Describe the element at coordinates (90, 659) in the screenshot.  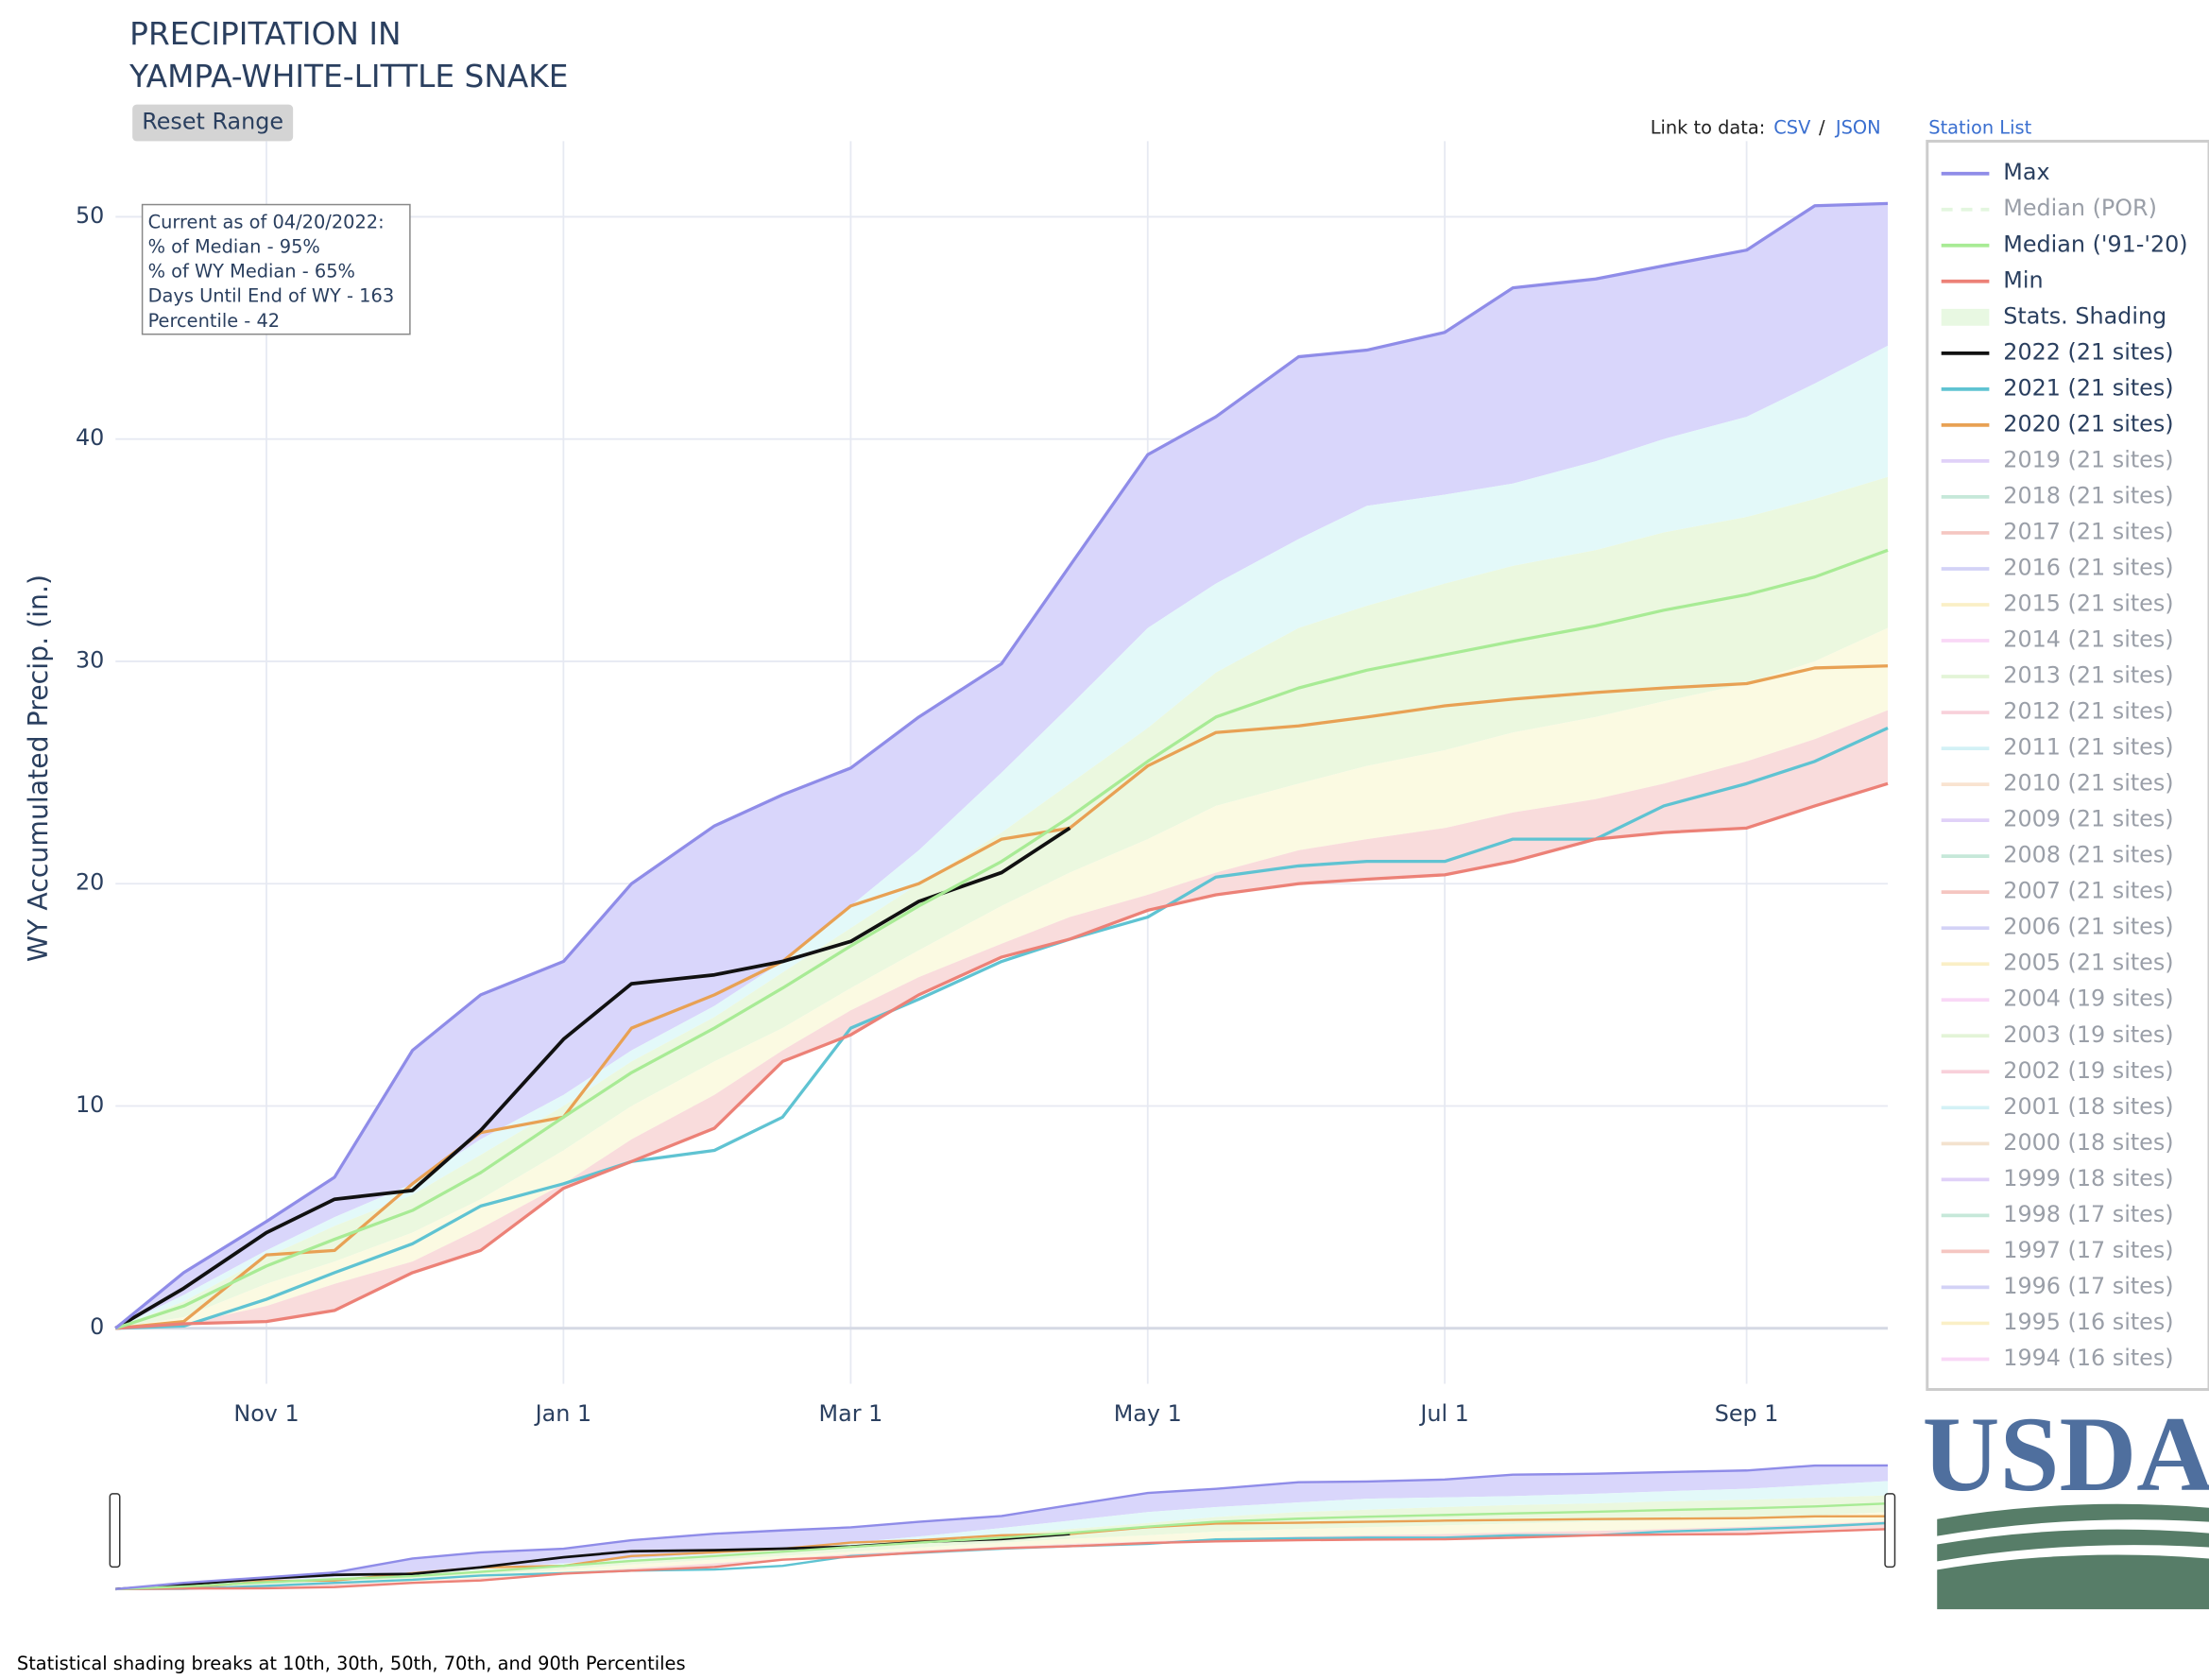
I see `y-tick-label: 30` at that location.